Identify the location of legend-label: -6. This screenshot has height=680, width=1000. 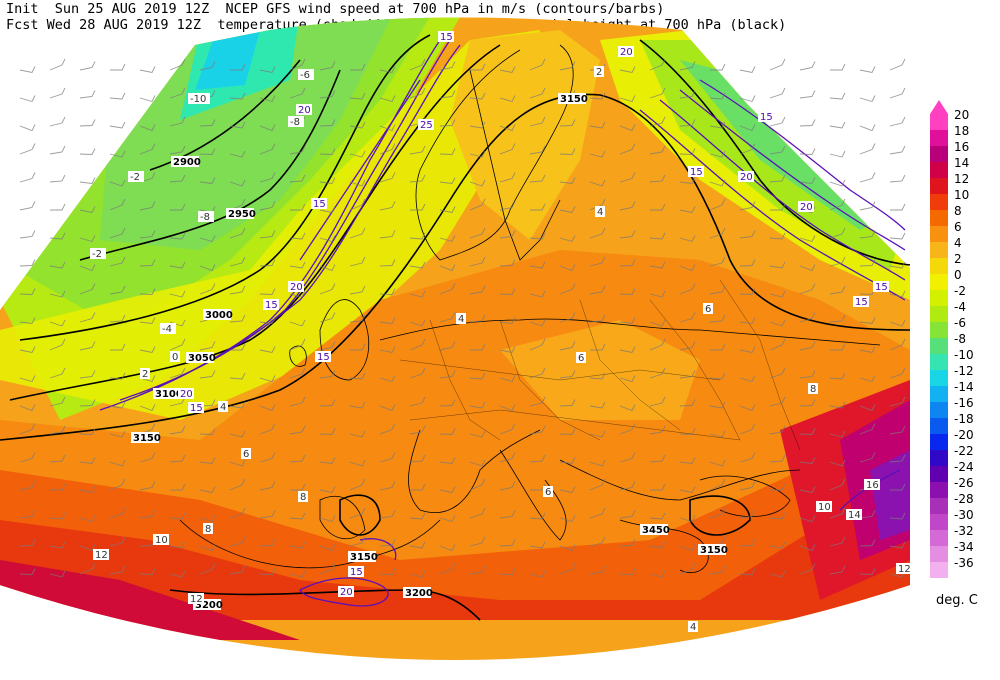
(960, 323).